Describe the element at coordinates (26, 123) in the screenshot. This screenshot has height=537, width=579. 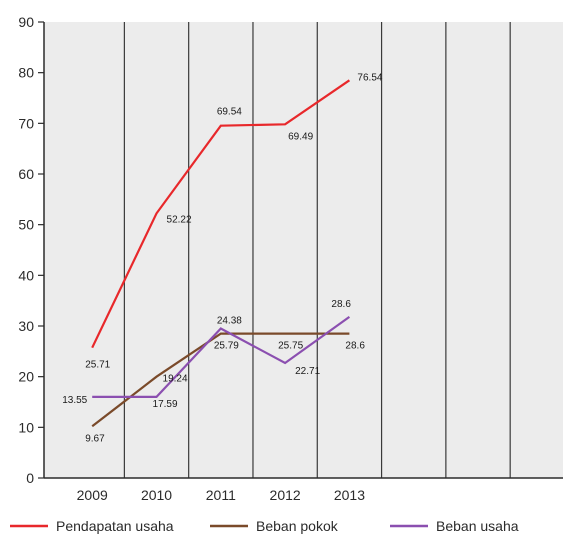
I see `y-tick-label: 70` at that location.